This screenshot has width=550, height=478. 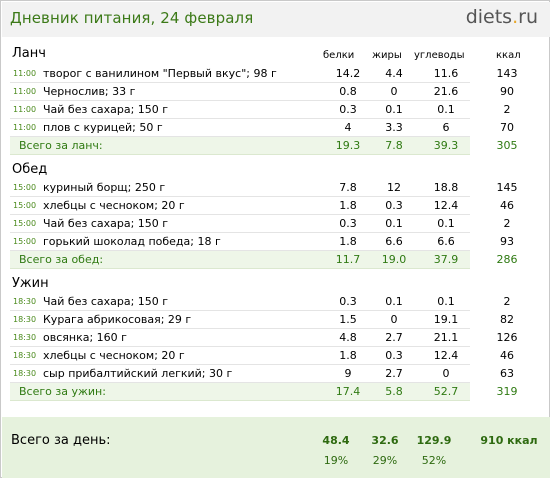 I want to click on fat-total: 19.0, so click(x=394, y=259).